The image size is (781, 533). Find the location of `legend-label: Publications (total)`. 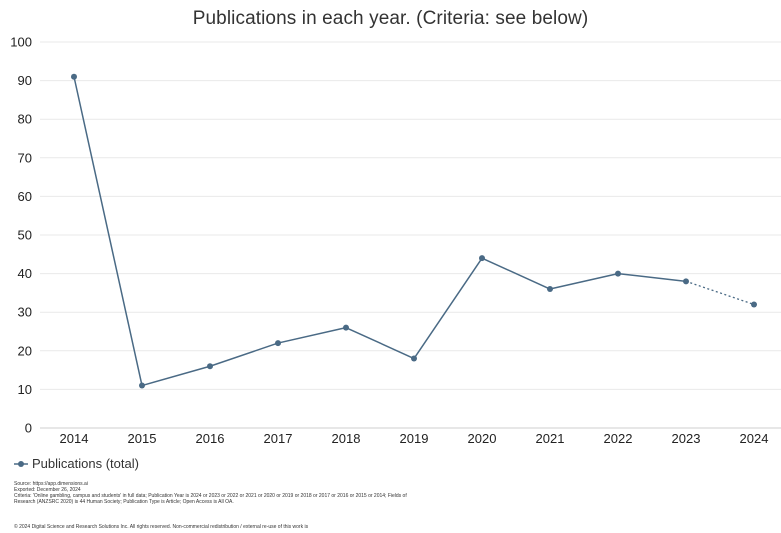

legend-label: Publications (total) is located at coordinates (85, 463).